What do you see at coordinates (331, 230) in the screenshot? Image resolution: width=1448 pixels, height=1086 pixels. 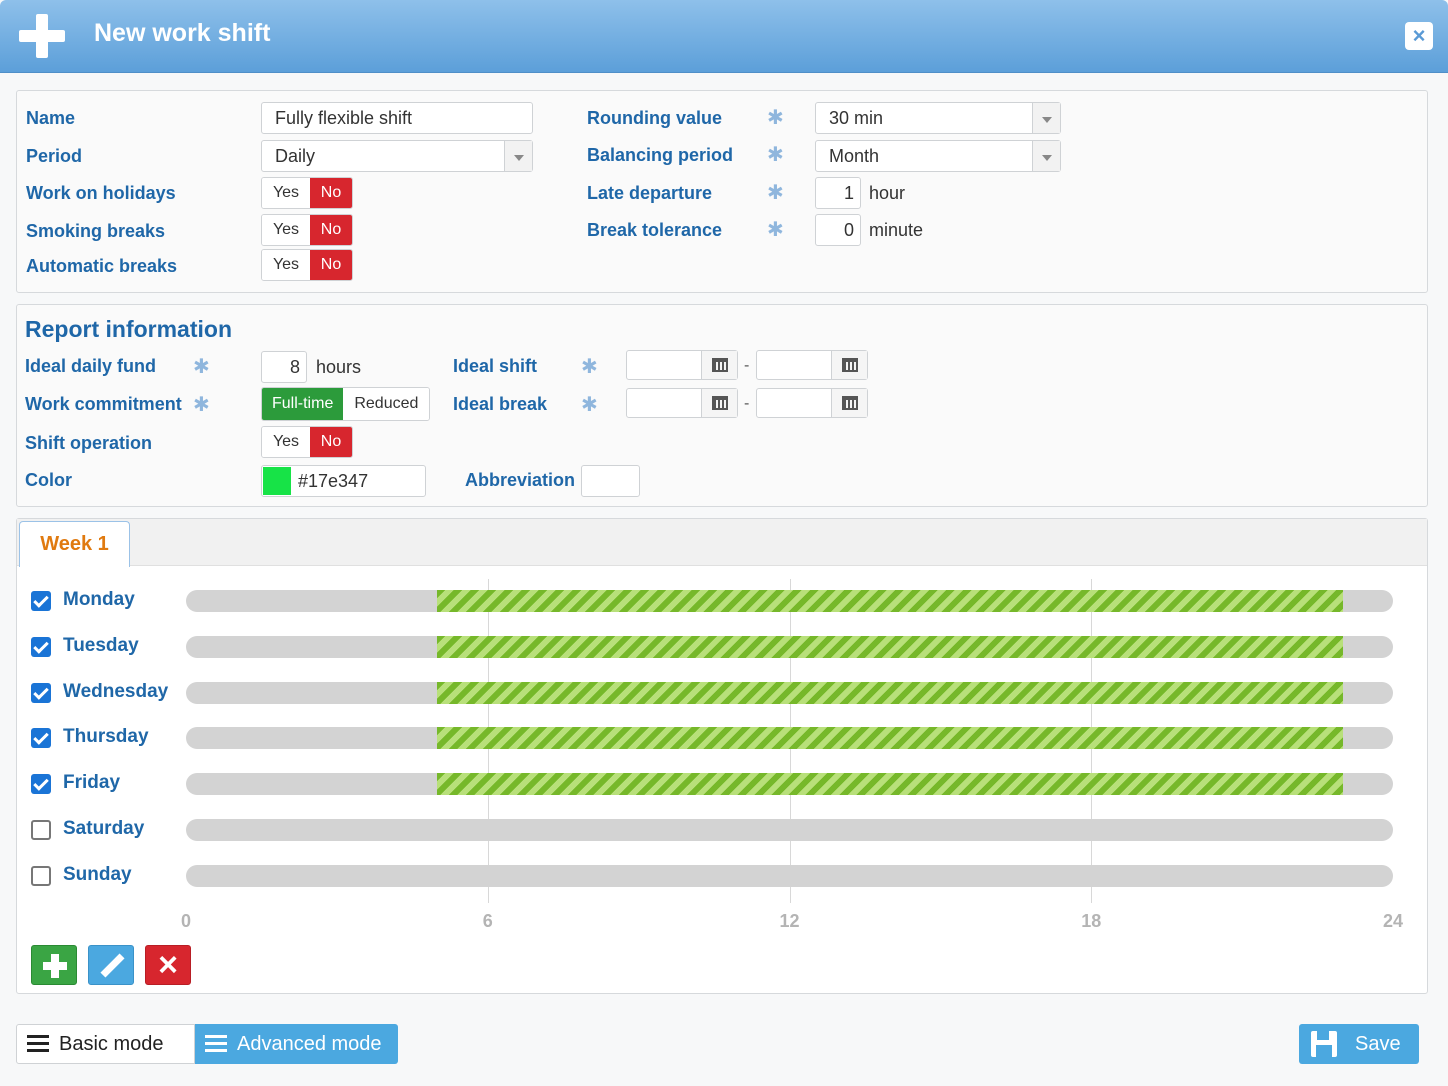 I see `smoking-no: No` at bounding box center [331, 230].